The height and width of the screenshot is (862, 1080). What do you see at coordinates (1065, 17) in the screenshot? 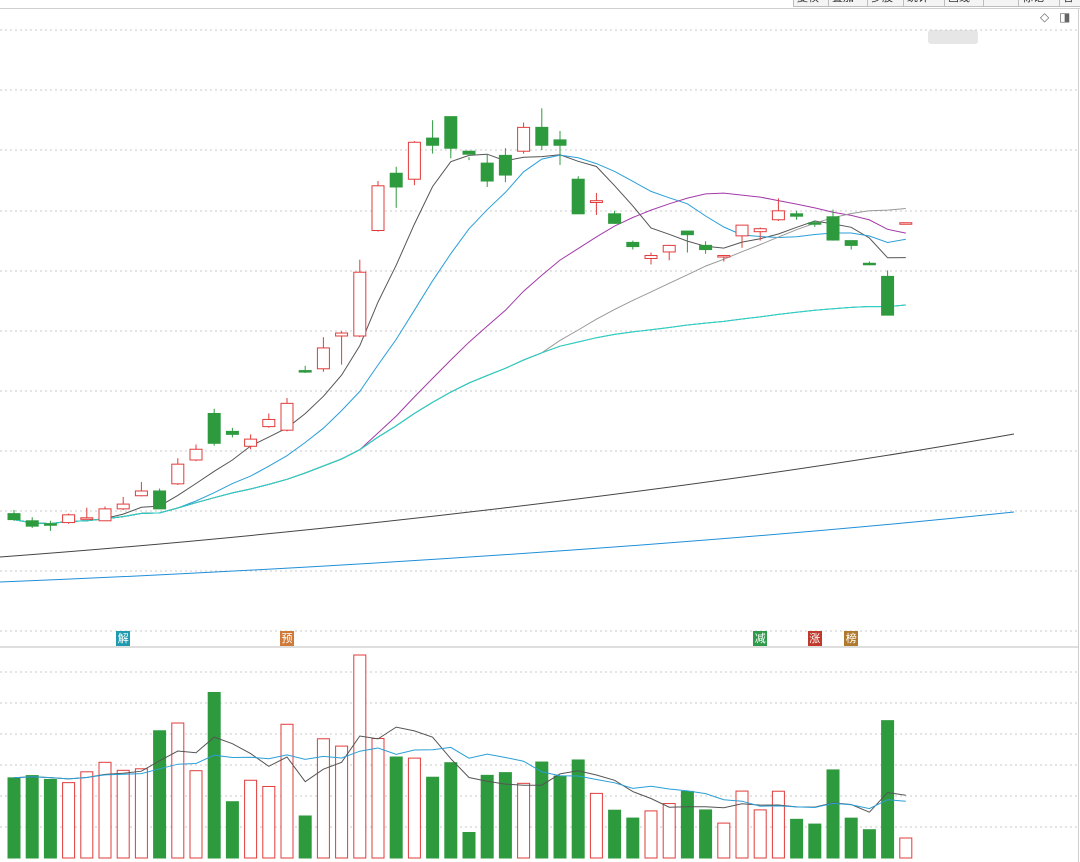
I see `panel-toggle-icon: ◨` at bounding box center [1065, 17].